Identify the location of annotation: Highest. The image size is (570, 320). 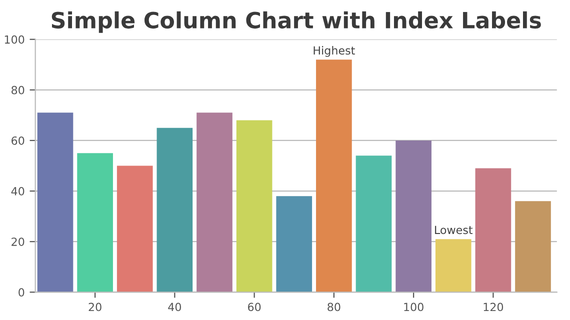
(334, 51).